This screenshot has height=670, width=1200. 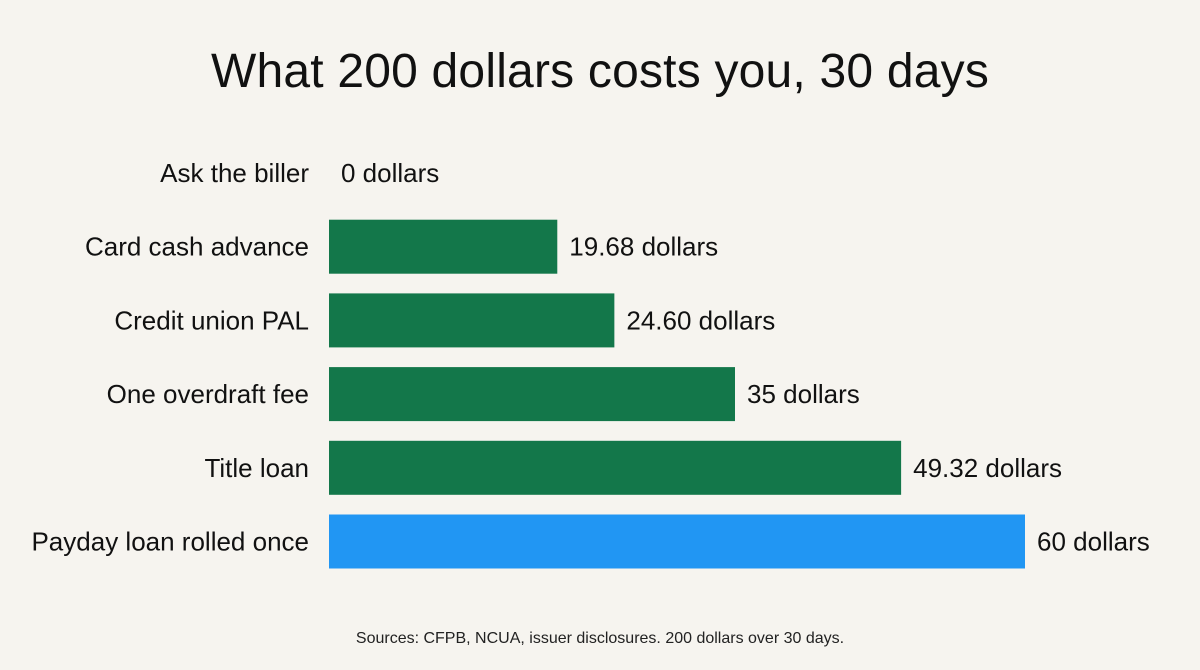 What do you see at coordinates (211, 320) in the screenshot?
I see `category-label-3: Credit union PAL` at bounding box center [211, 320].